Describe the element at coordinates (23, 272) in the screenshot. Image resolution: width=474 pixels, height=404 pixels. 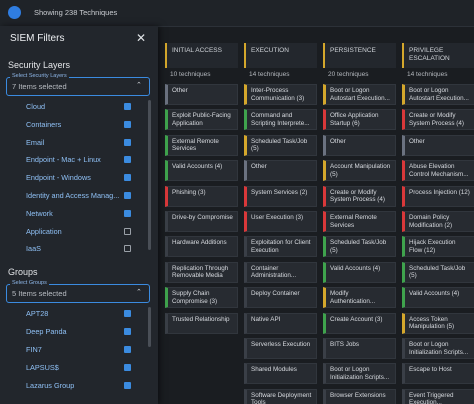
I see `section-heading: Groups` at that location.